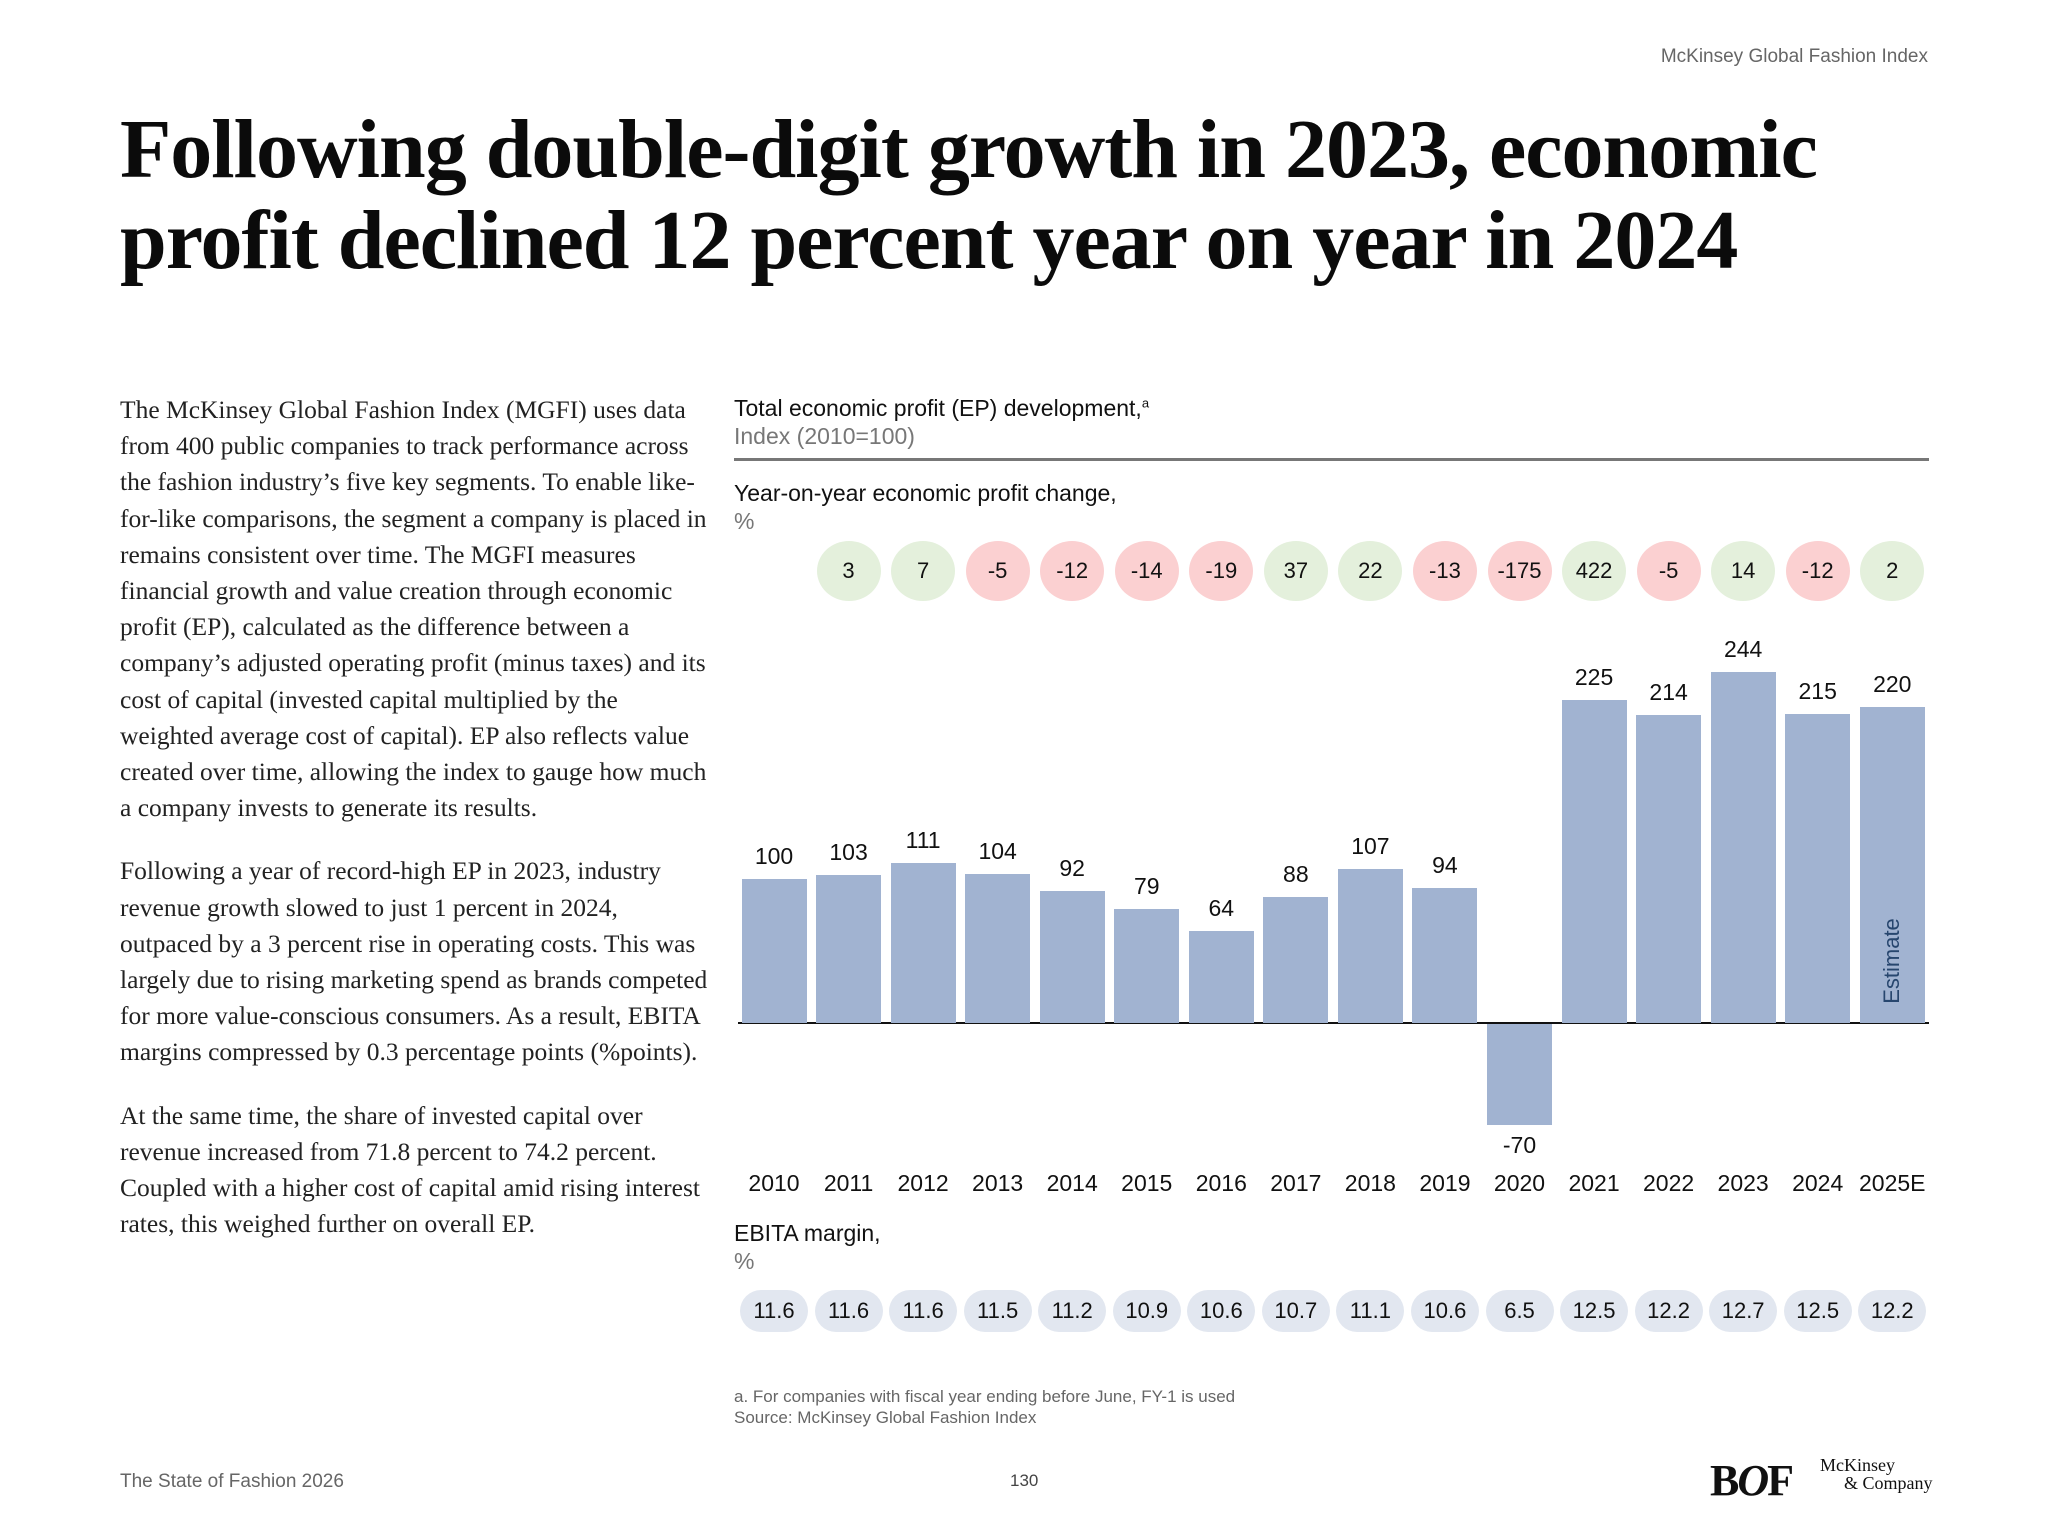  I want to click on ebita-value-2021: 12.5, so click(1594, 1311).